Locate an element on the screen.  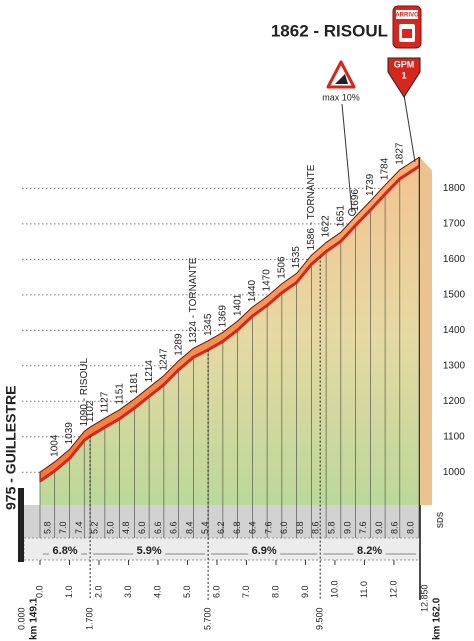
km-marker-label: 5.700 is located at coordinates (207, 618).